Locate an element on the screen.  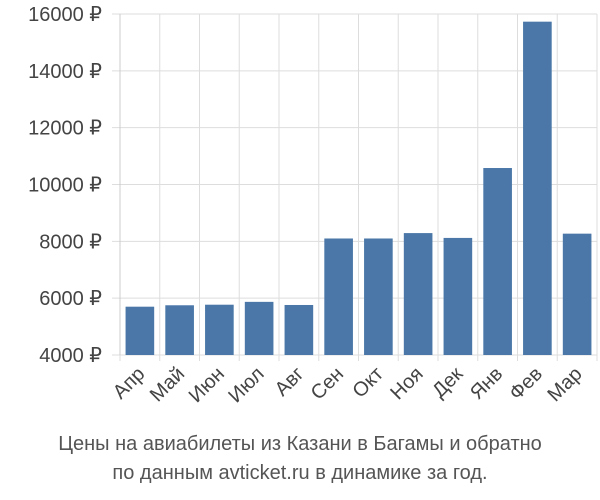
bar-Июн is located at coordinates (219, 329).